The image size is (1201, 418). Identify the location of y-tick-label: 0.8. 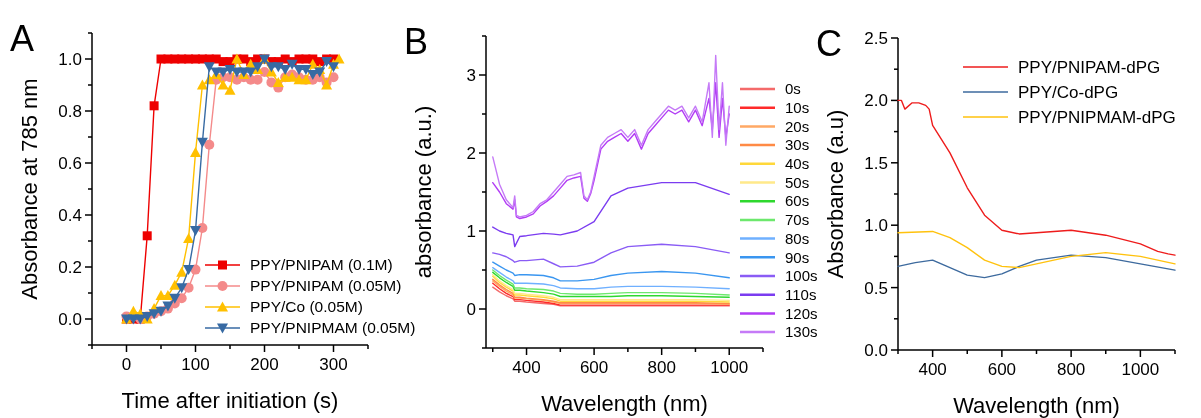
(70, 111).